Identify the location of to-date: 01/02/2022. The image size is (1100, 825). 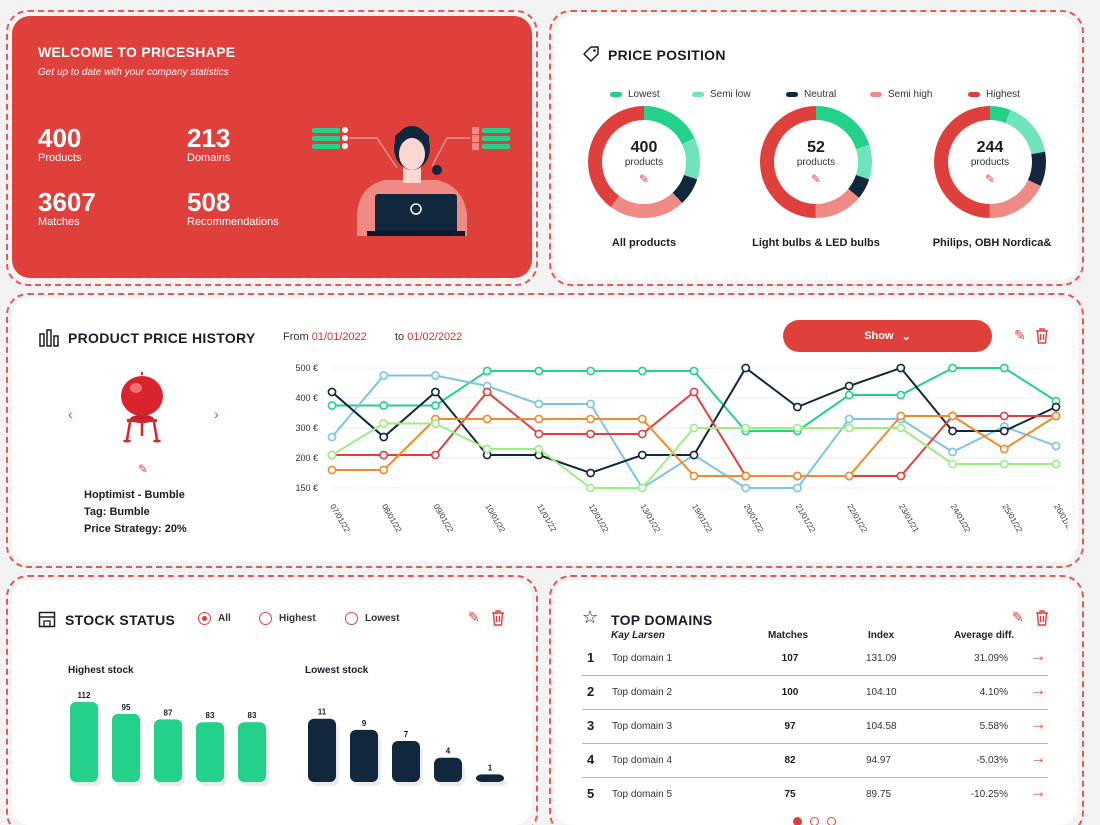
(435, 337).